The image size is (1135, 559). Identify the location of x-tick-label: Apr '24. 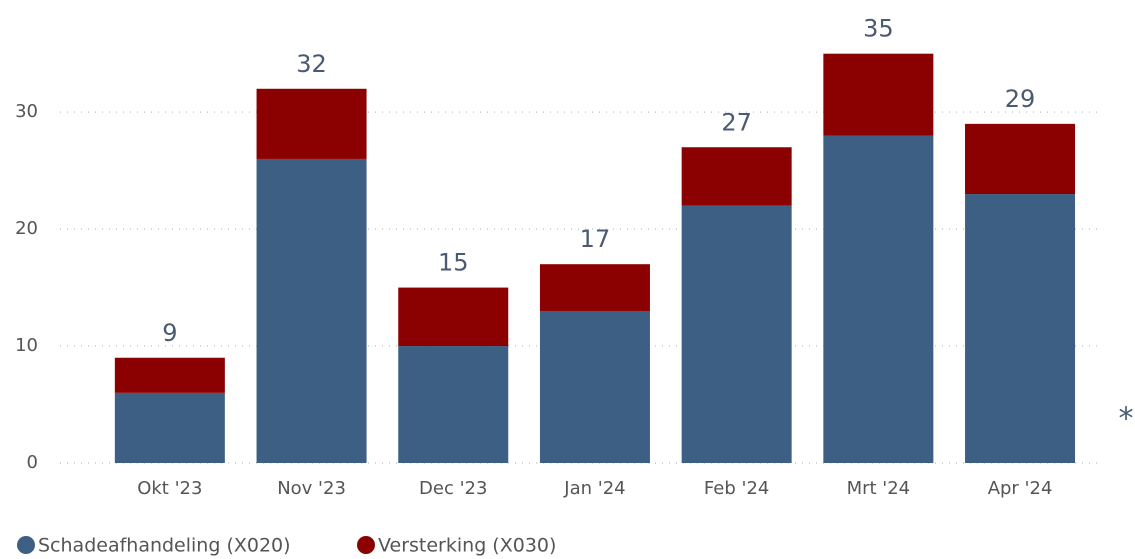
(1020, 488).